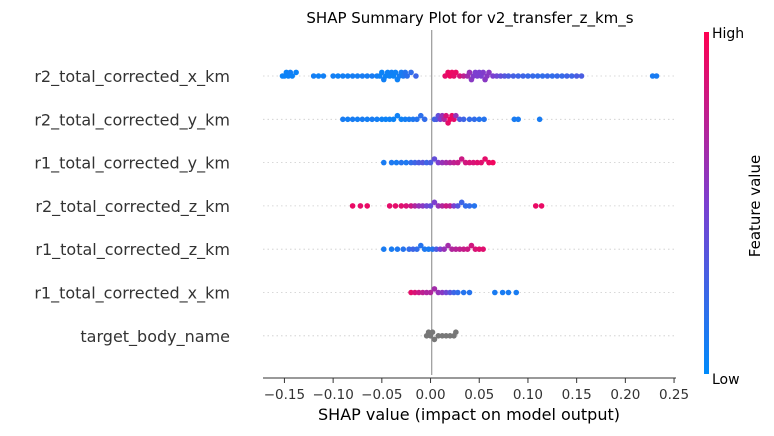 The width and height of the screenshot is (774, 436). Describe the element at coordinates (674, 395) in the screenshot. I see `x-tick-label: 0.25` at that location.